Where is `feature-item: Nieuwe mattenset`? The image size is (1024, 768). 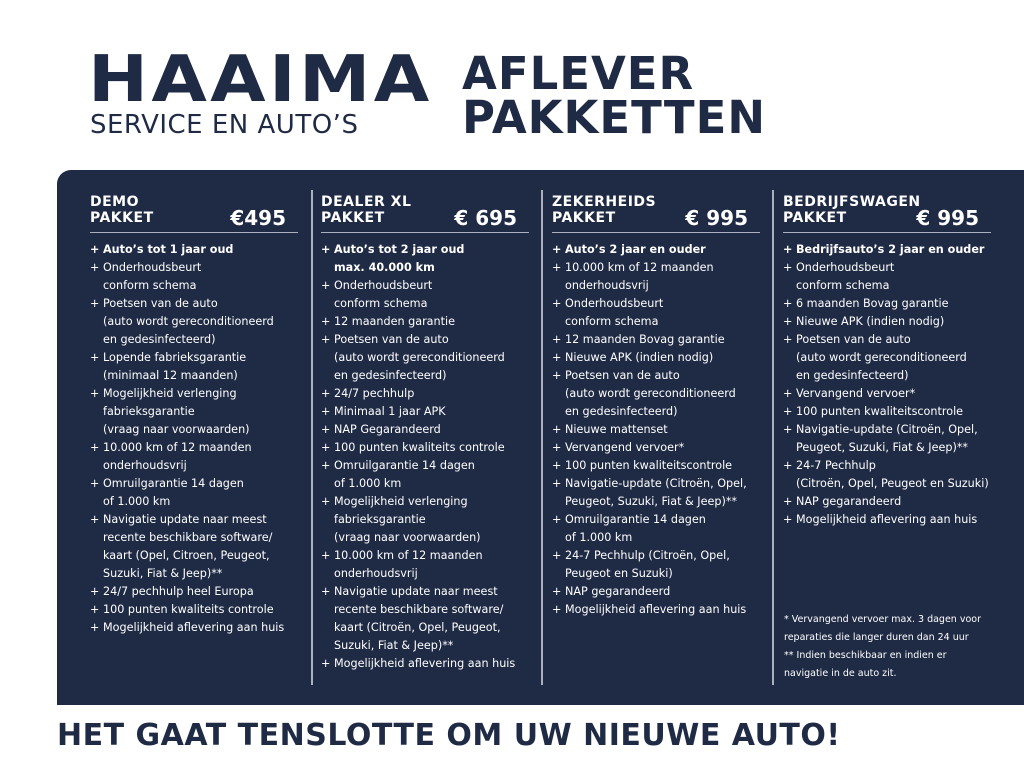
feature-item: Nieuwe mattenset is located at coordinates (656, 430).